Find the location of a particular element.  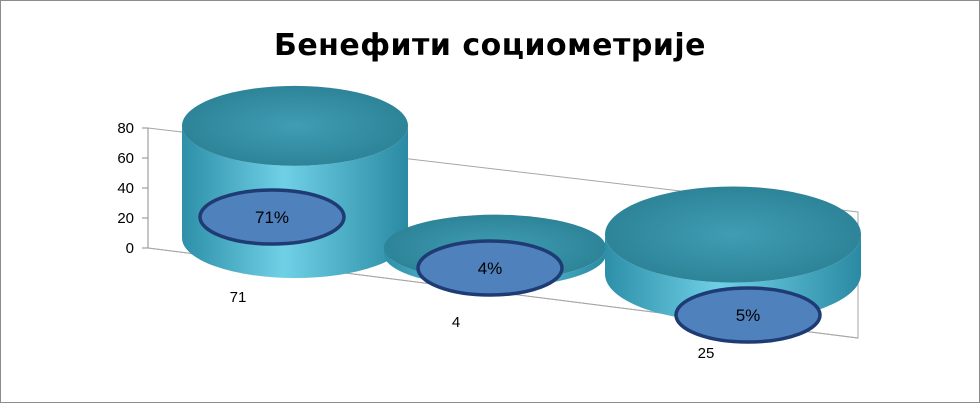

y-tick-label: 80 is located at coordinates (125, 128).